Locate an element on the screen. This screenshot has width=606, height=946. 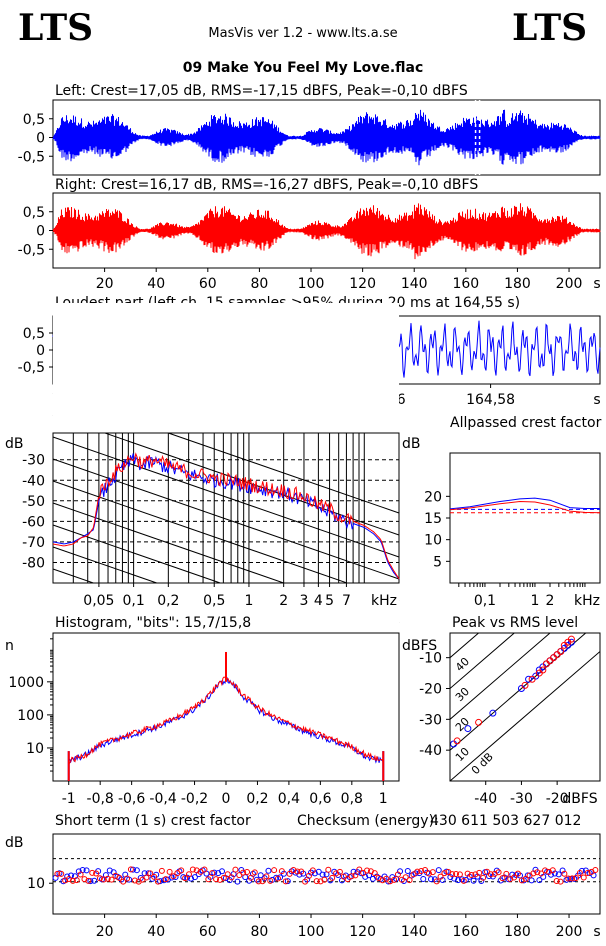
histogram-xtick-label: 0,4 is located at coordinates (289, 799).